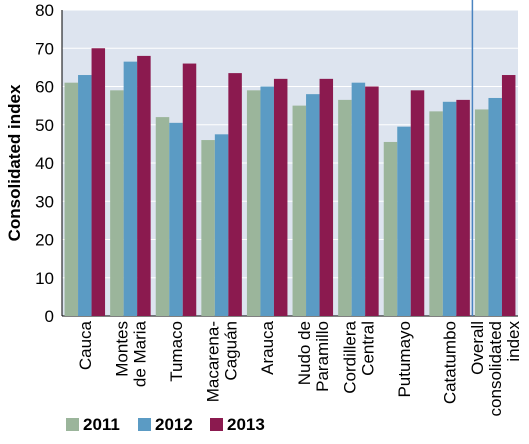 Image resolution: width=529 pixels, height=444 pixels. What do you see at coordinates (477, 348) in the screenshot?
I see `x-category-label: Overall` at bounding box center [477, 348].